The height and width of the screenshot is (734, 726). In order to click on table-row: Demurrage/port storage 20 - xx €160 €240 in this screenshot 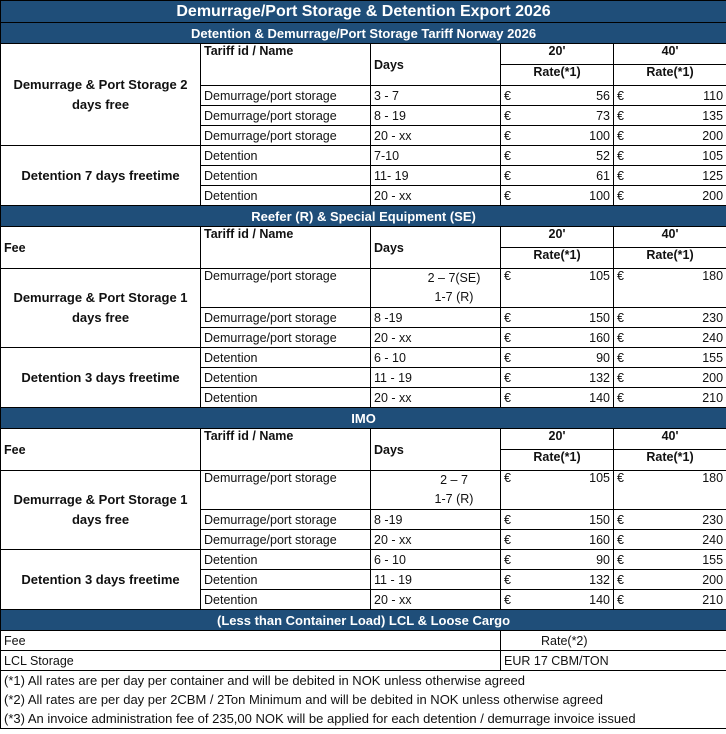, I will do `click(363, 539)`.